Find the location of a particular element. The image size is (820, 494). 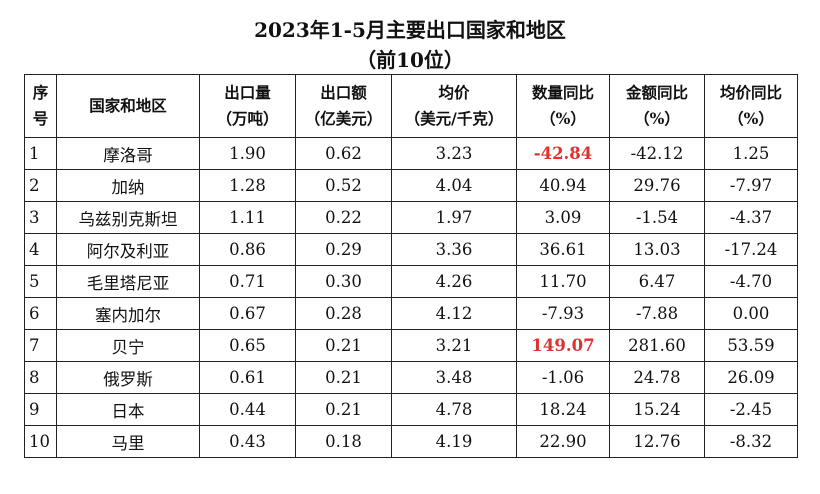

cell-price: 4.26 is located at coordinates (454, 281).